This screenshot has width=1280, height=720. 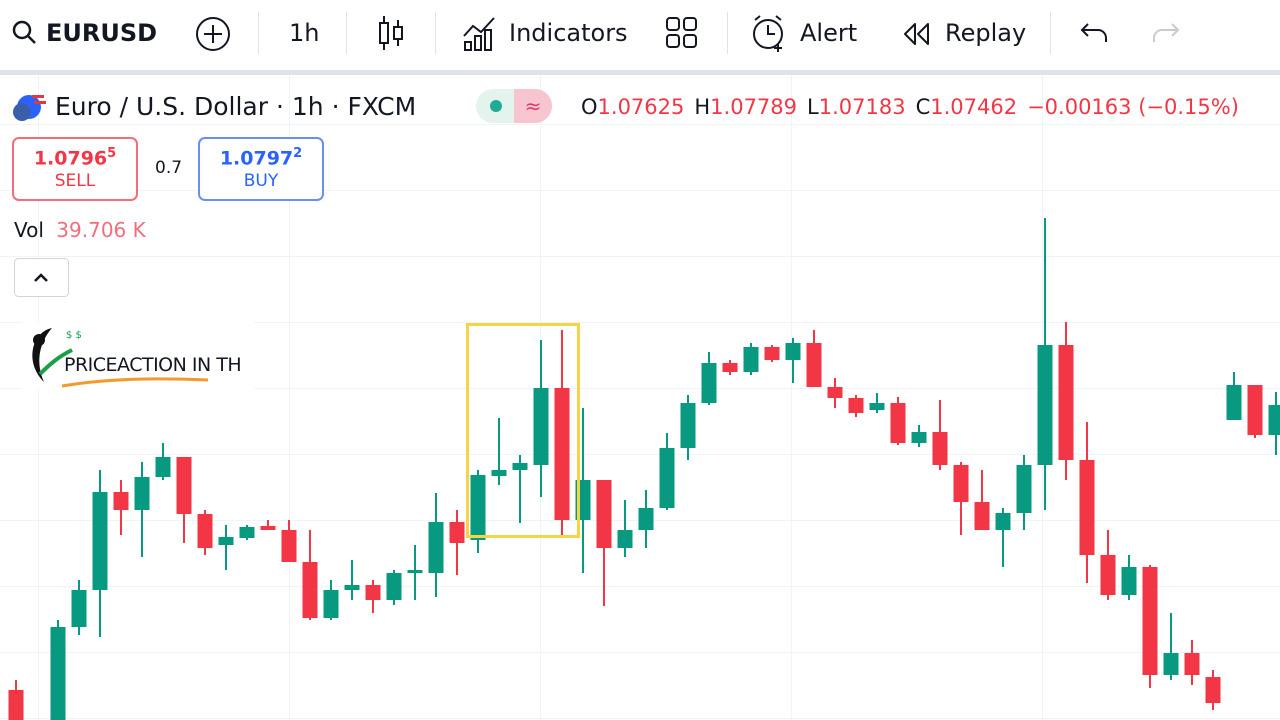 What do you see at coordinates (986, 33) in the screenshot?
I see `replay: Replay` at bounding box center [986, 33].